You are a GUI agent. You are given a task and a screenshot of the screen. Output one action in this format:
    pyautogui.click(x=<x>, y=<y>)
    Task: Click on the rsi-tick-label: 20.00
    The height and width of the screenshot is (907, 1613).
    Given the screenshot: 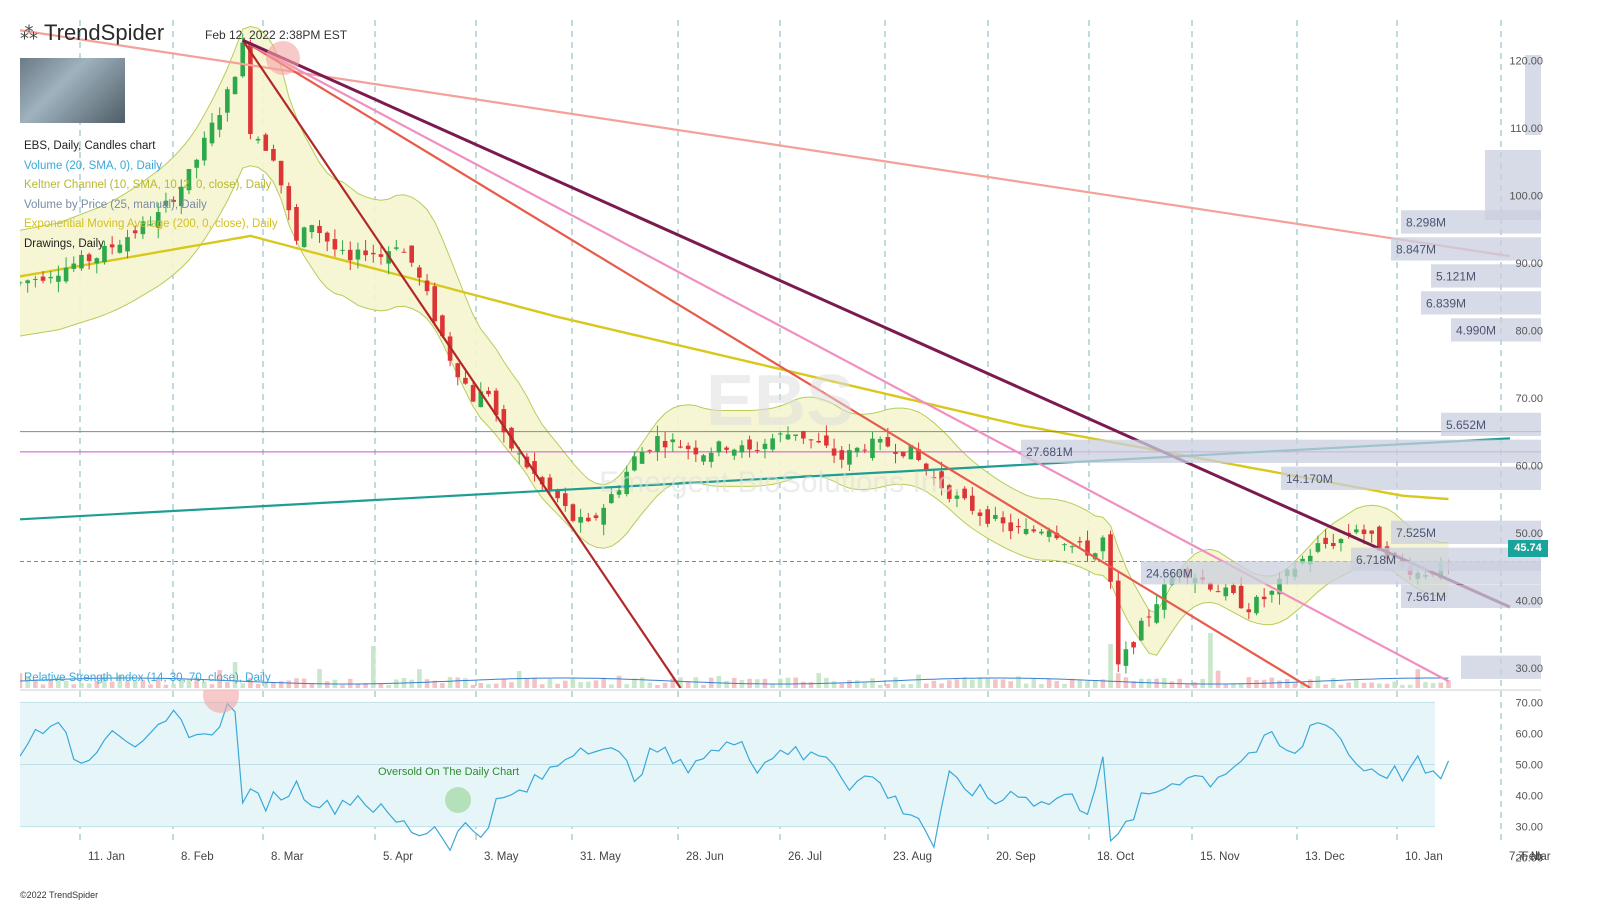 What is the action you would take?
    pyautogui.click(x=1529, y=859)
    